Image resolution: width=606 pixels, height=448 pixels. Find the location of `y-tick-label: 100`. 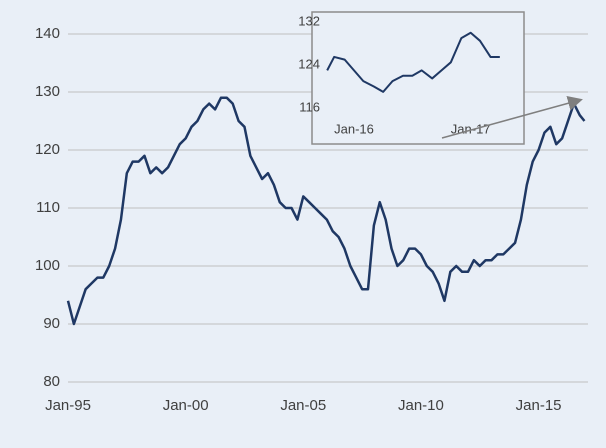

y-tick-label: 100 is located at coordinates (47, 265).